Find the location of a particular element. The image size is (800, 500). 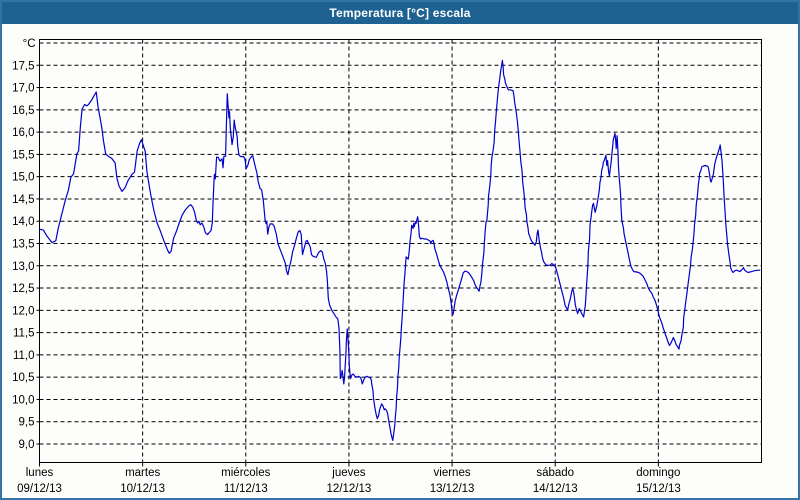

y-tick-label: 11,5 is located at coordinates (24, 334).